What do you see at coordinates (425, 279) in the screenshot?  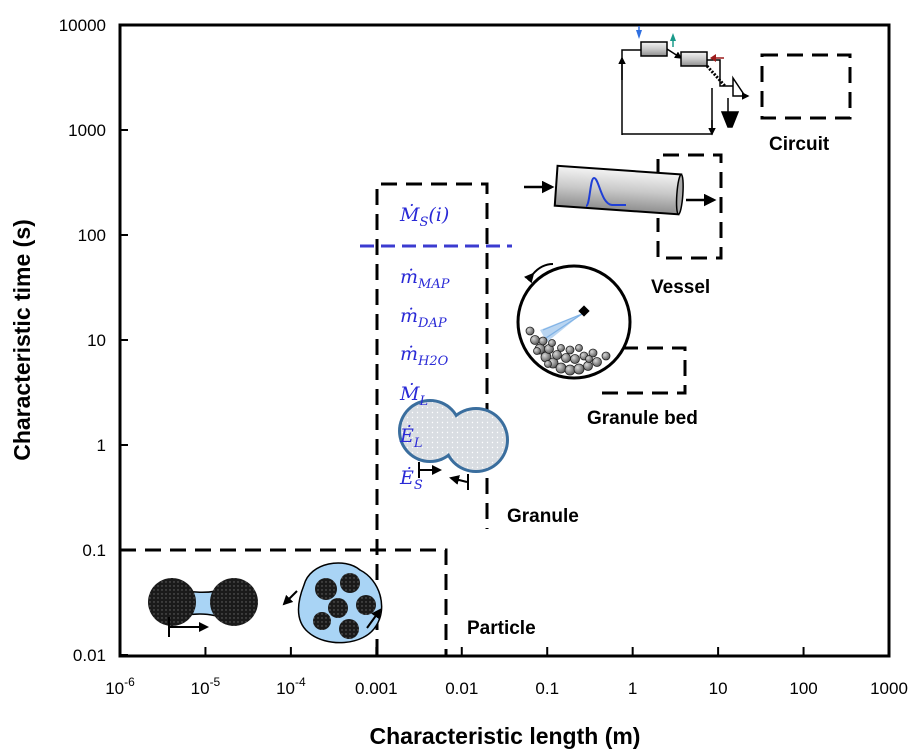 I see `variable-label: ṁMAP` at bounding box center [425, 279].